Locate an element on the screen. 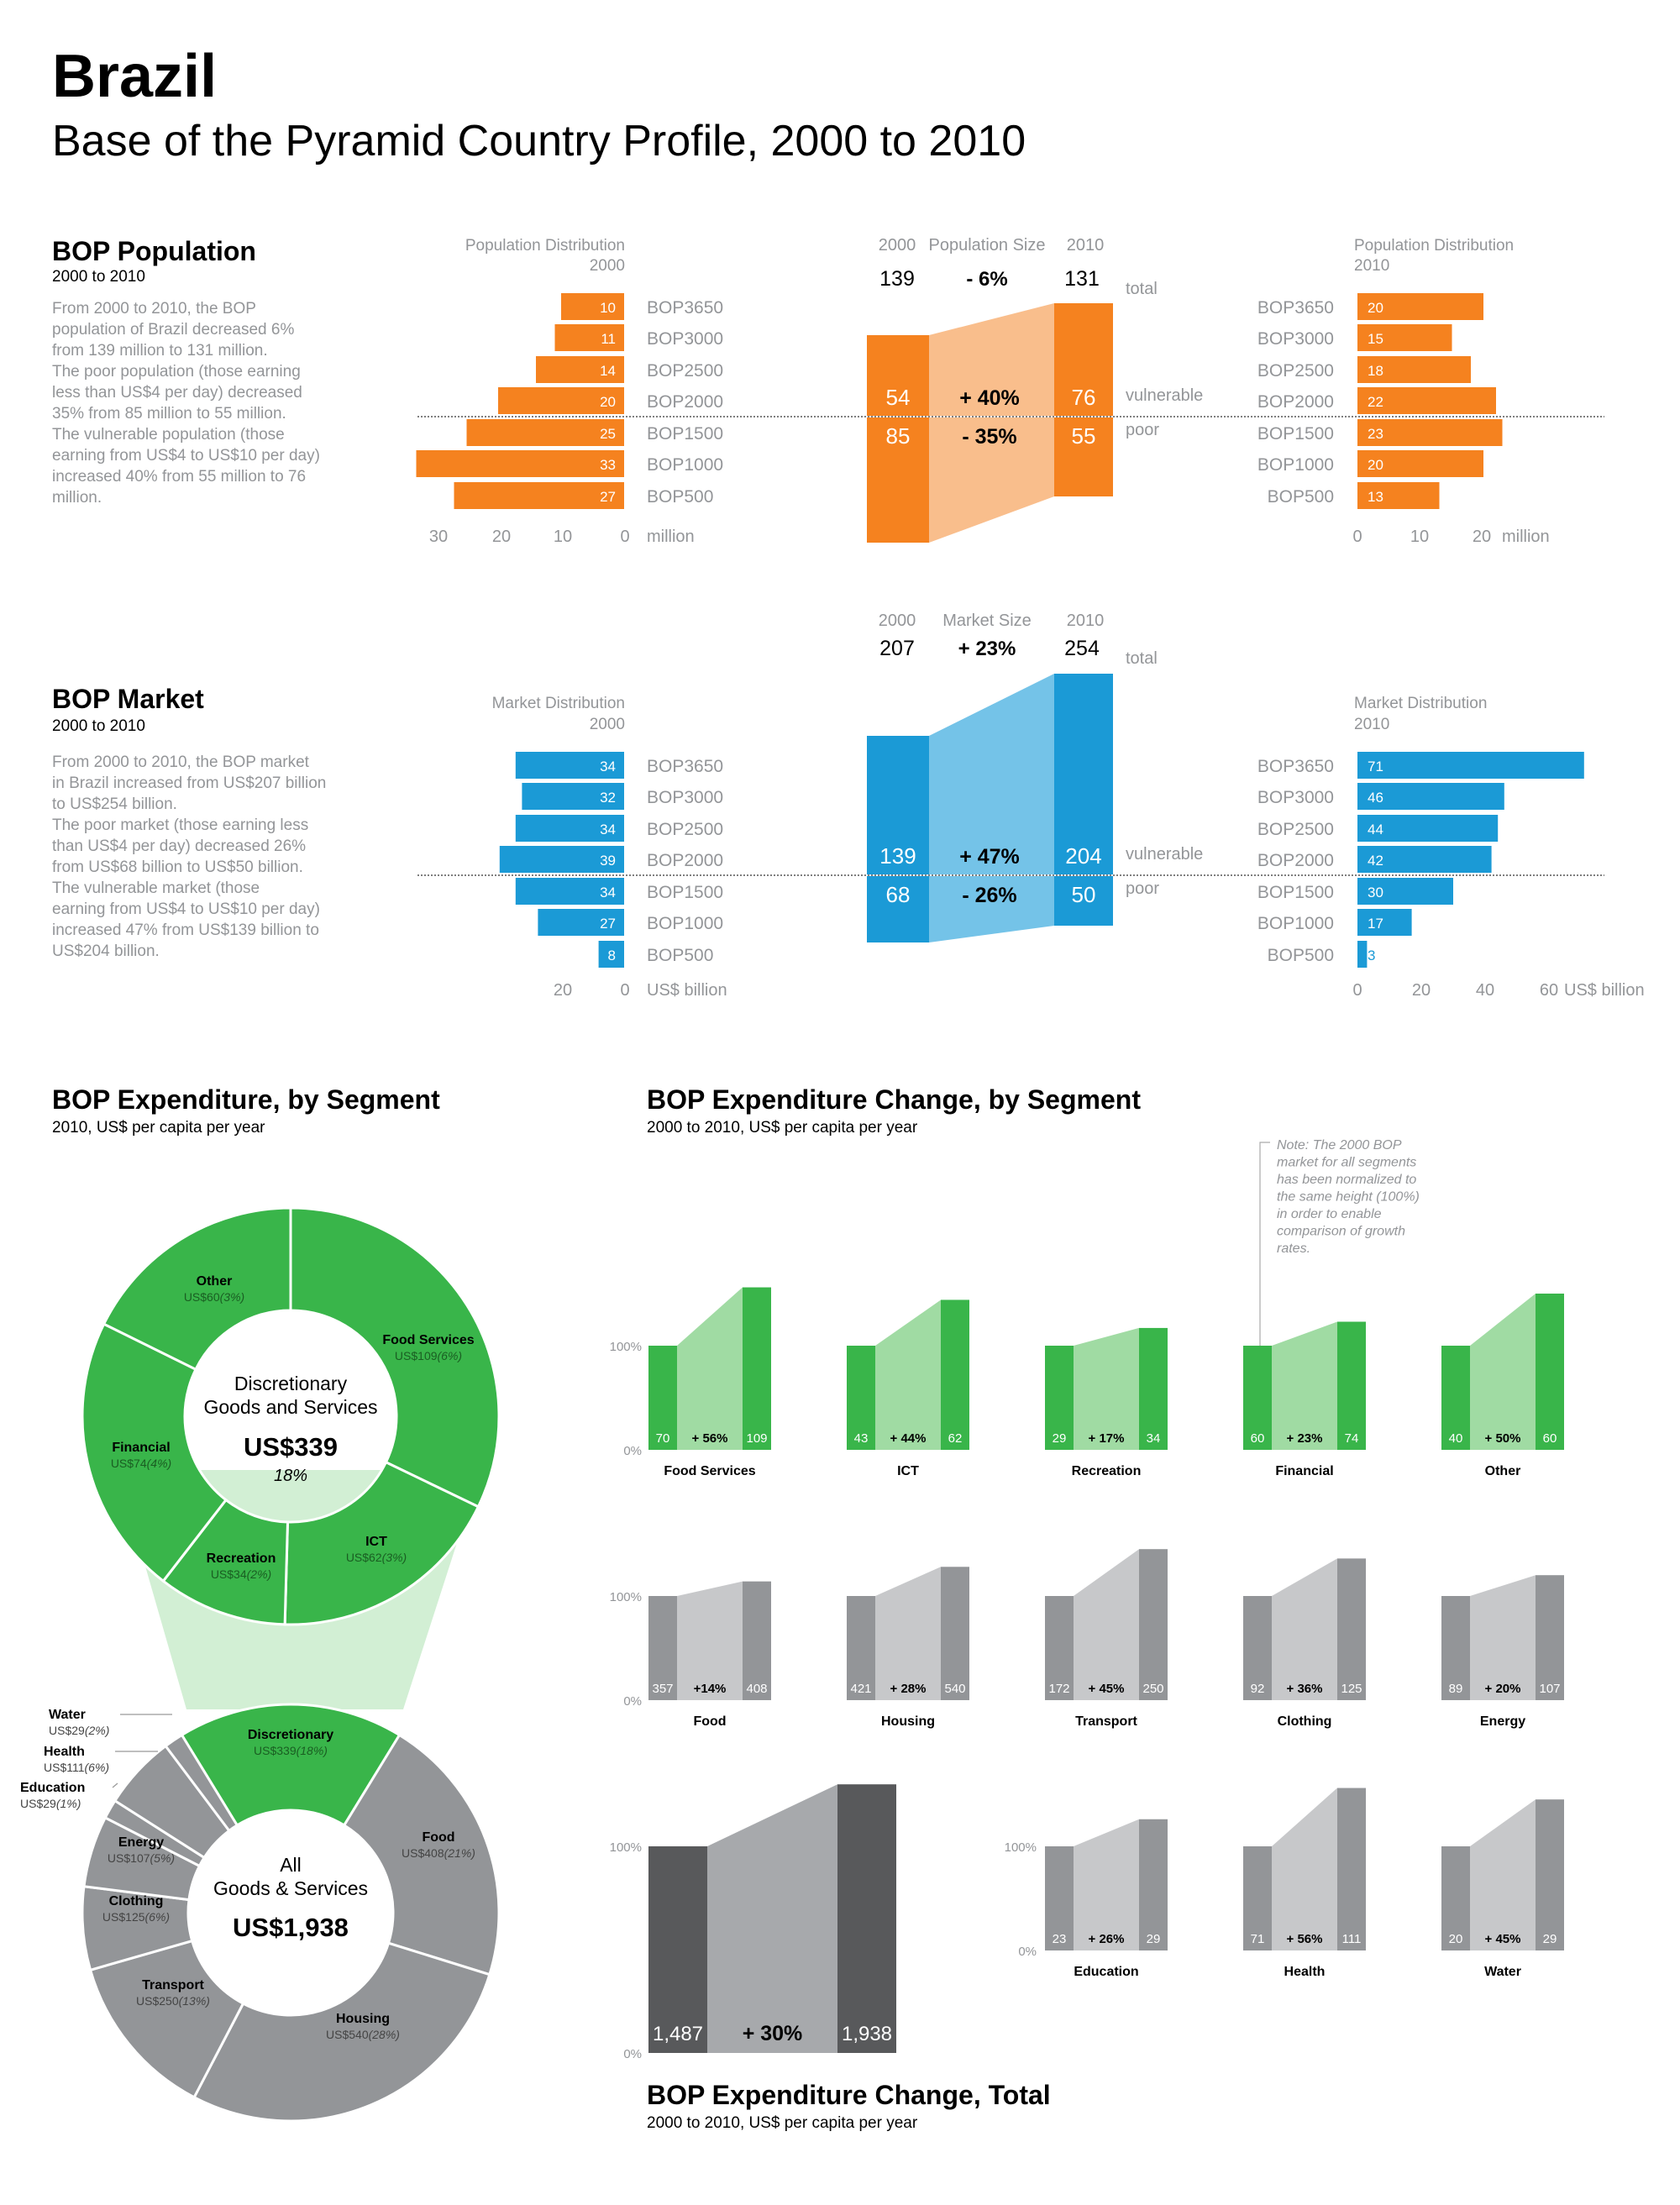 This screenshot has width=1680, height=2205. donut-center-value: US$339 is located at coordinates (291, 1447).